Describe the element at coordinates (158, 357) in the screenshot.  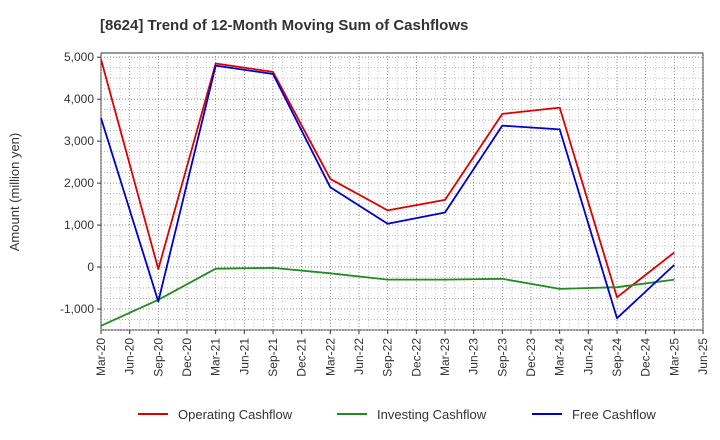
I see `x-tick-label: Sep-20` at that location.